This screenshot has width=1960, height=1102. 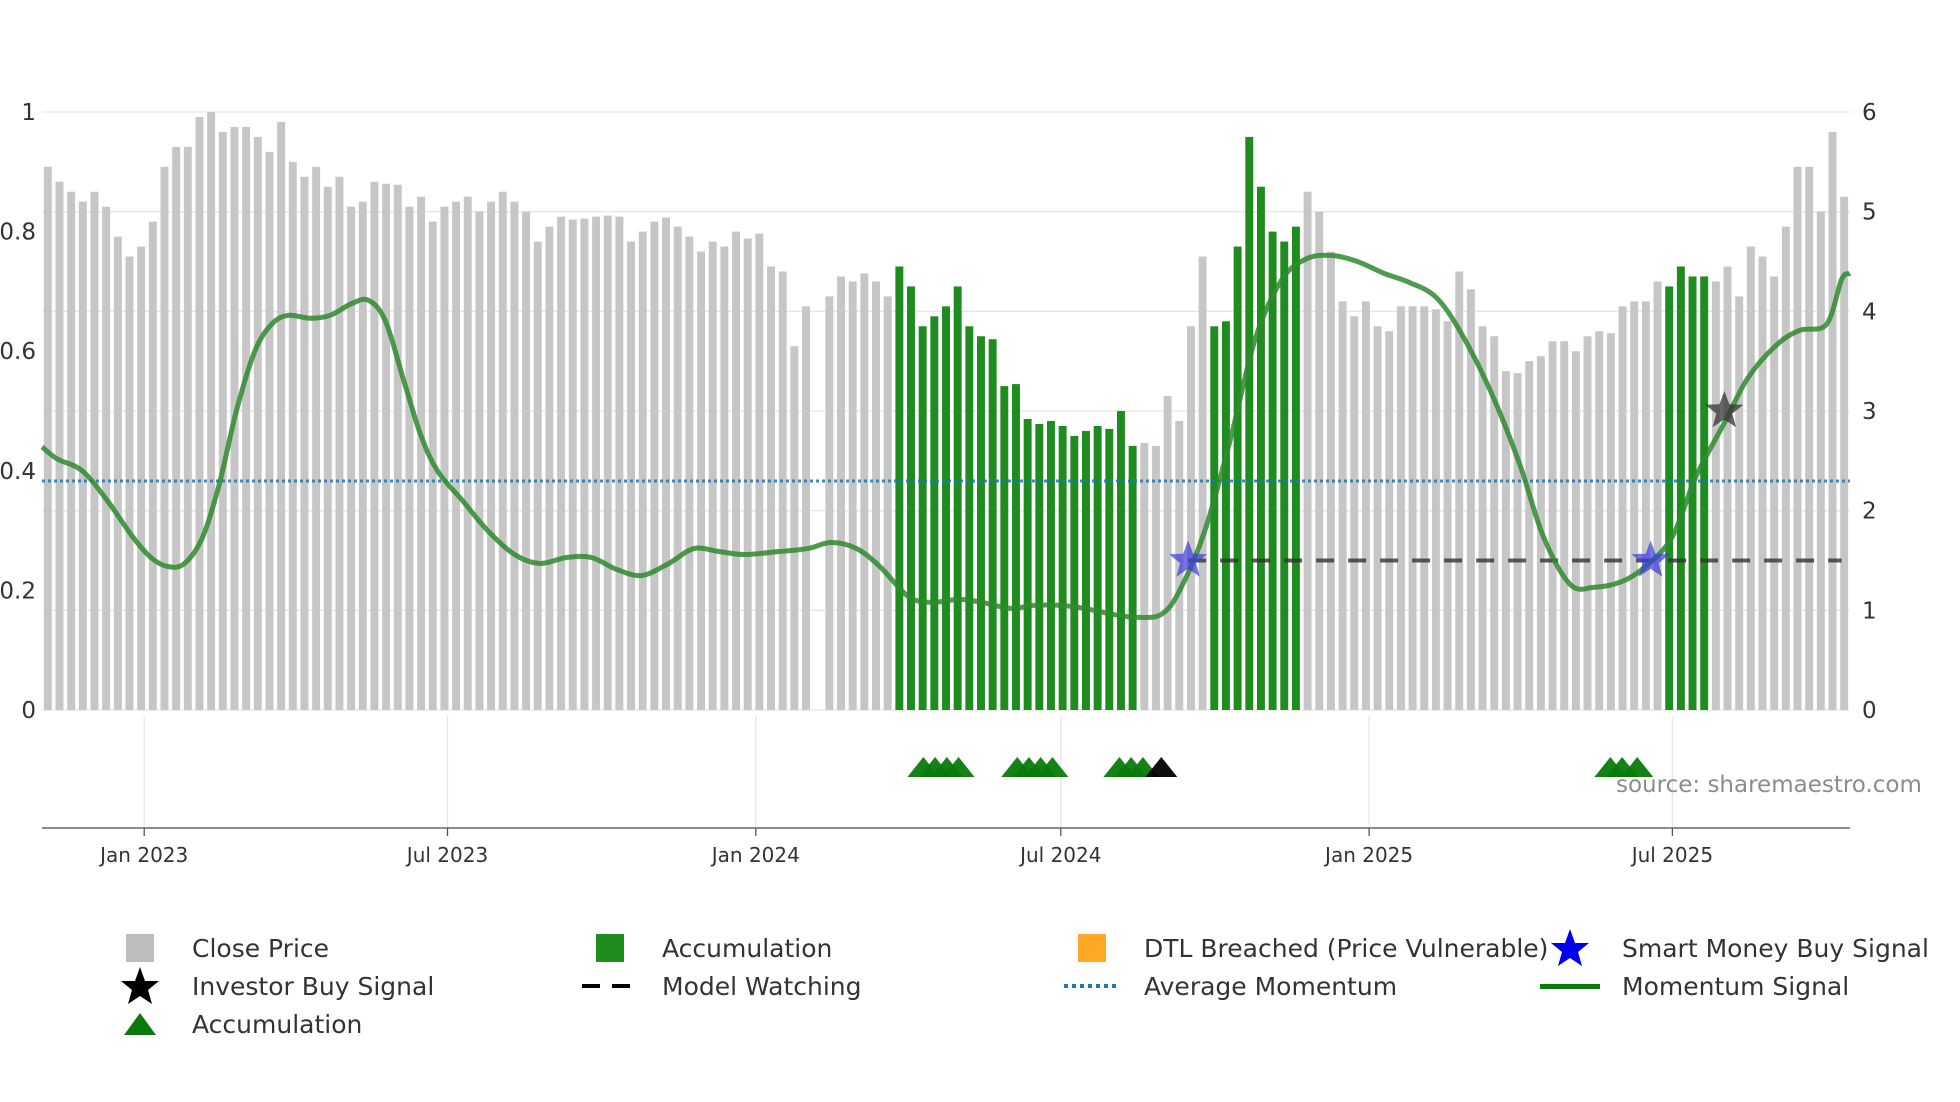 I want to click on left-tick-label: 1, so click(x=28, y=113).